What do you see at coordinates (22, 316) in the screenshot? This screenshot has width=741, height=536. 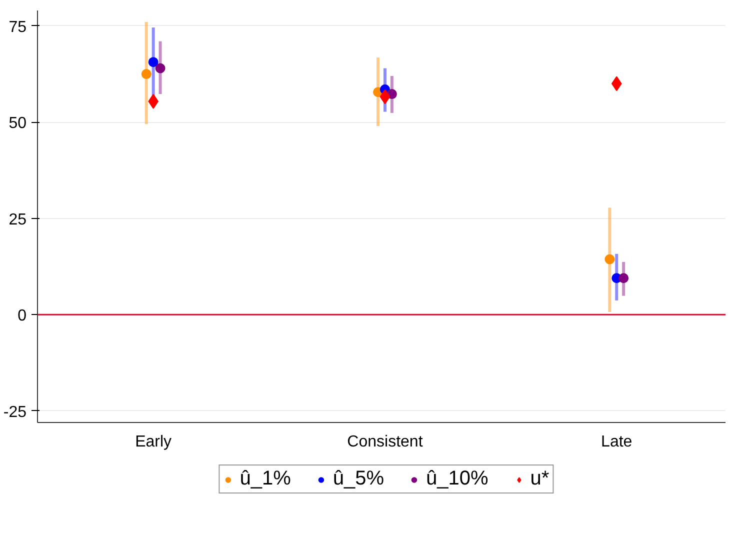 I see `y-tick-label: 0` at bounding box center [22, 316].